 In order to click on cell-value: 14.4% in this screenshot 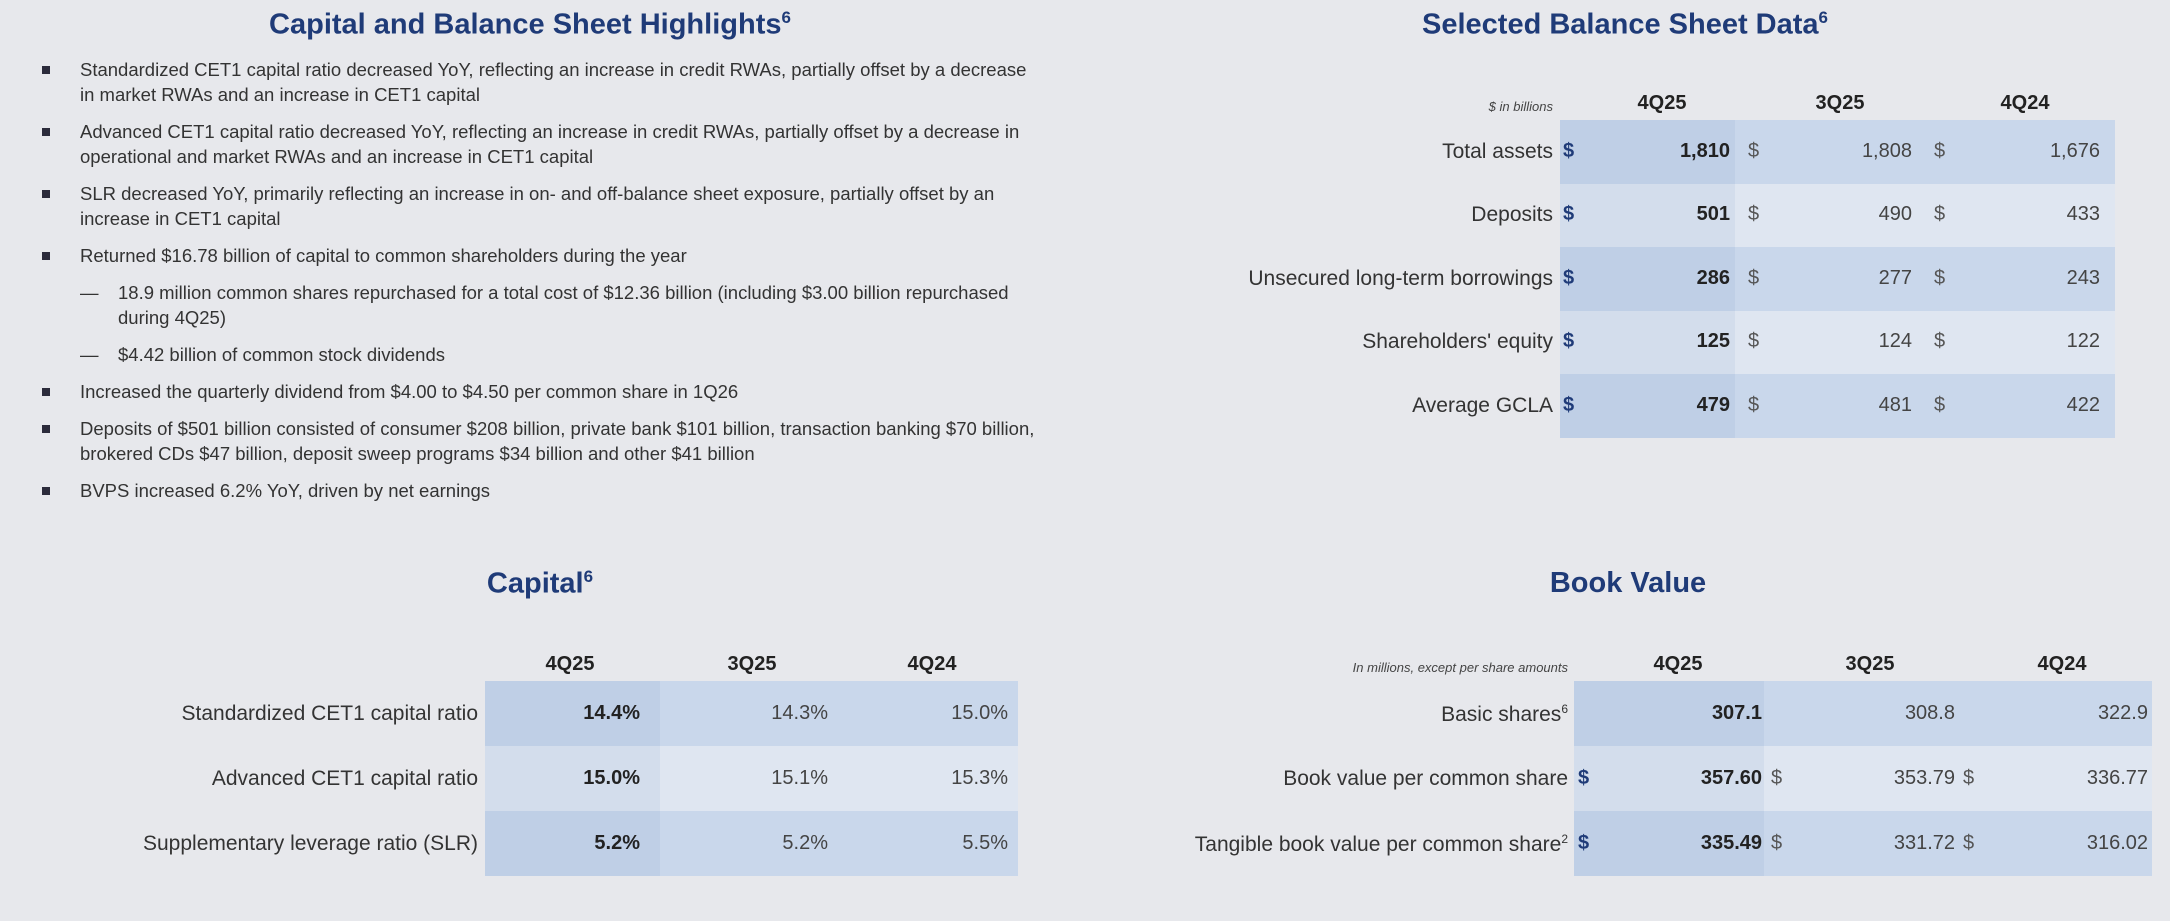, I will do `click(611, 712)`.